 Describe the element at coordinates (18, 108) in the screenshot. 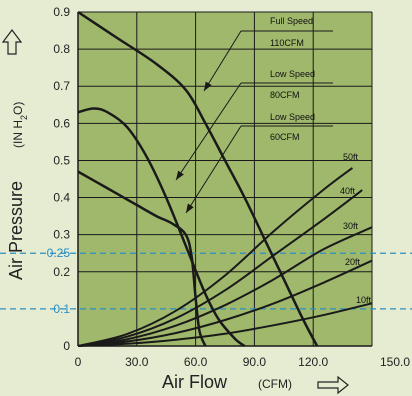

I see `y-unit-suffix: O)` at that location.